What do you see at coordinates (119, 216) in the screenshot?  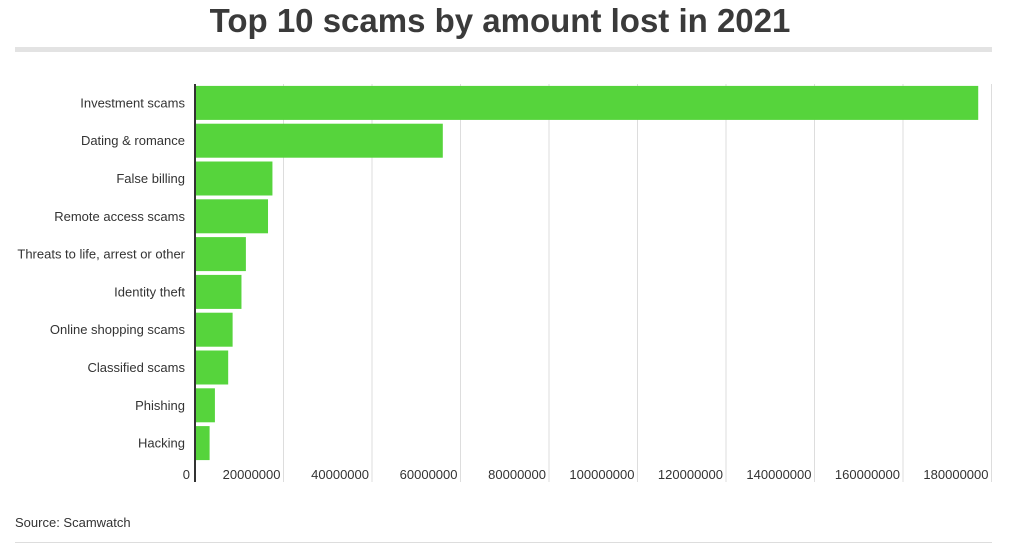 I see `category-label: Remote access scams` at bounding box center [119, 216].